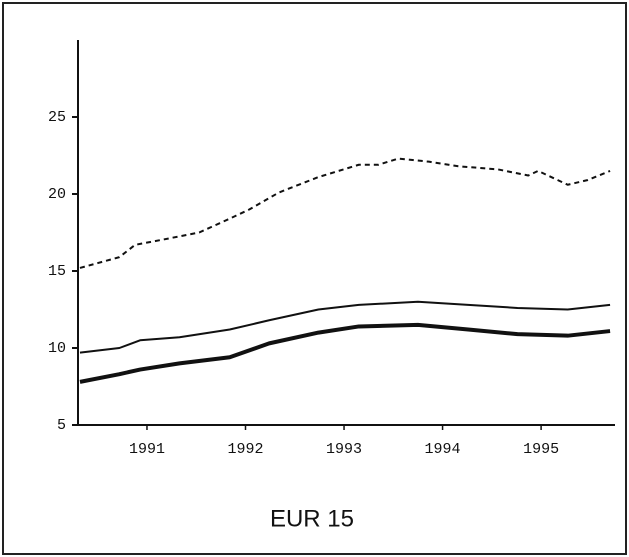 The height and width of the screenshot is (557, 629). What do you see at coordinates (57, 194) in the screenshot?
I see `y-tick-label: 20` at bounding box center [57, 194].